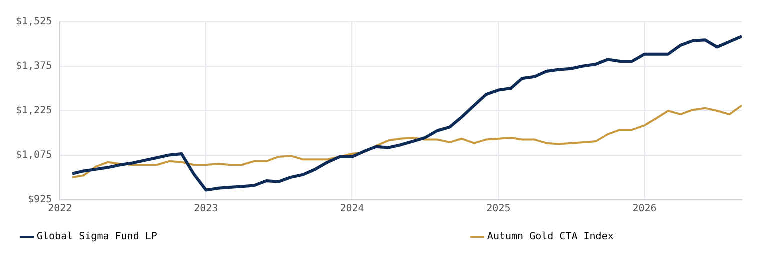 This screenshot has height=260, width=760. Describe the element at coordinates (206, 209) in the screenshot. I see `x-tick-label: 2023` at that location.